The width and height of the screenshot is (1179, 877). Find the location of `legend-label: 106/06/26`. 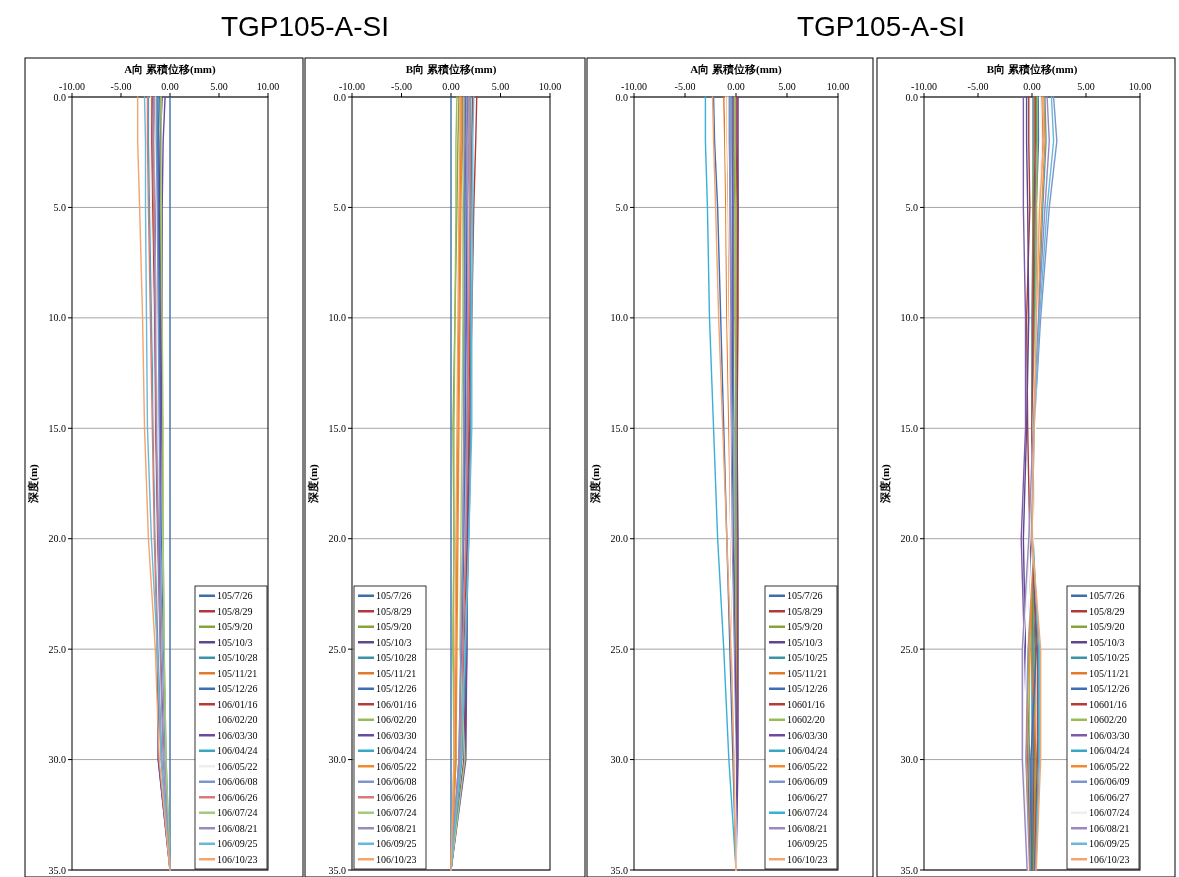

legend-label: 106/06/26 is located at coordinates (237, 797).